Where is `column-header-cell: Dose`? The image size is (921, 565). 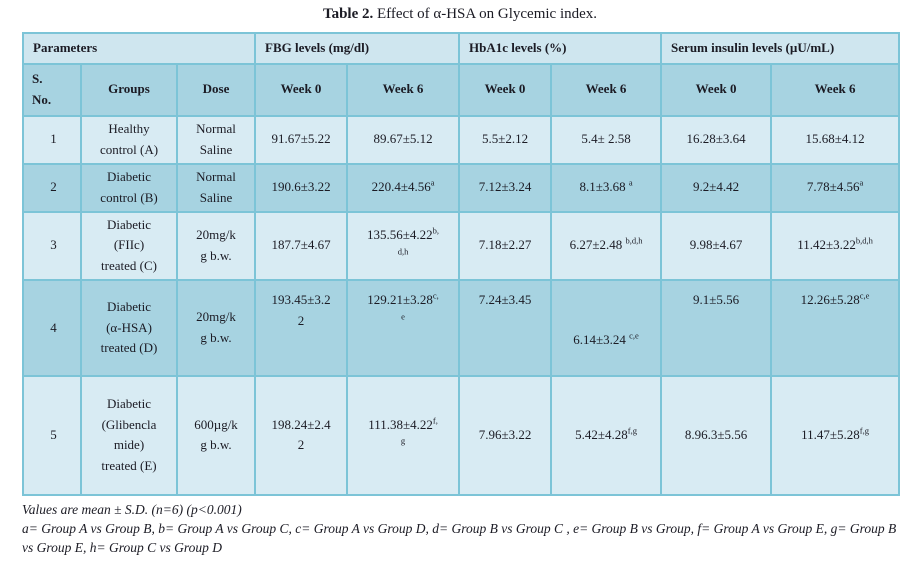
column-header-cell: Dose is located at coordinates (216, 90).